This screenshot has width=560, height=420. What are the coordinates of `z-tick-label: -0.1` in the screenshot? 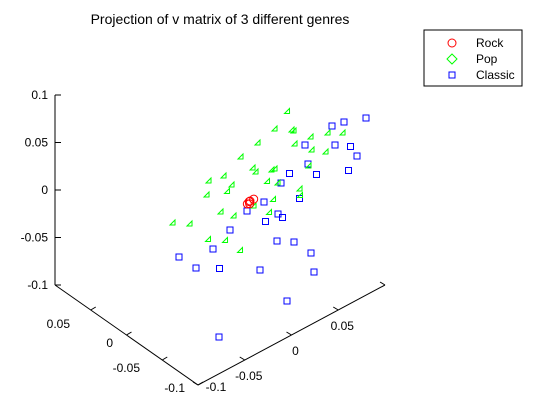 It's located at (37, 285).